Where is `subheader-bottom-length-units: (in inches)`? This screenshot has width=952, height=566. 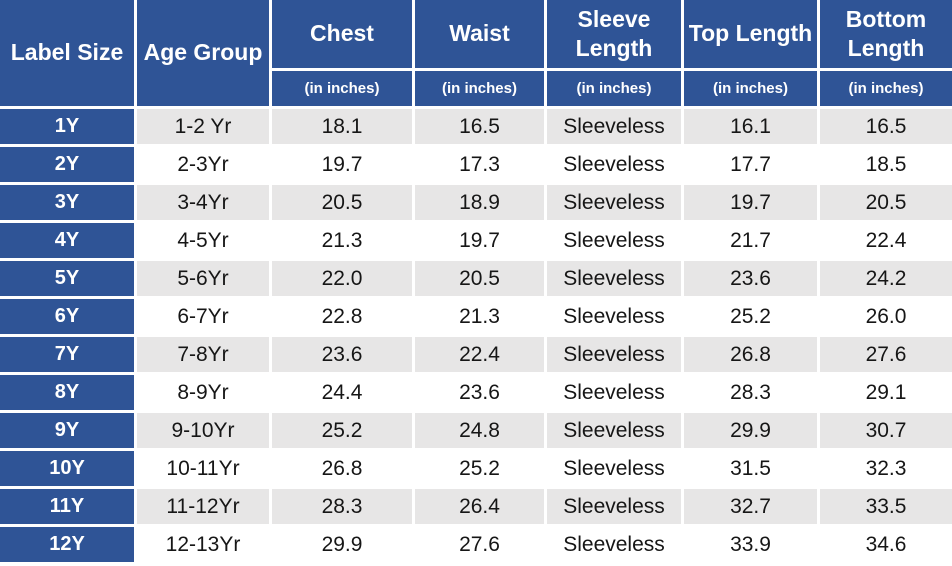 subheader-bottom-length-units: (in inches) is located at coordinates (886, 88).